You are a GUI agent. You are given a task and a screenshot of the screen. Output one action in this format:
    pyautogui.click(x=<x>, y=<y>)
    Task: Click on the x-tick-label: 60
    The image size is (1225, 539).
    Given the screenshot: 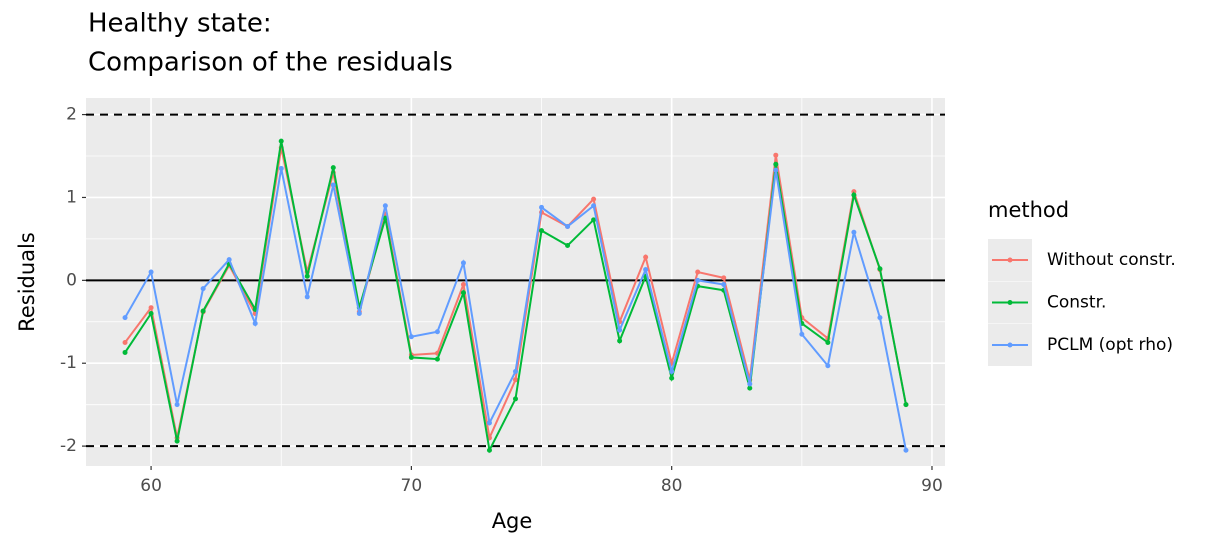 What is the action you would take?
    pyautogui.click(x=151, y=486)
    